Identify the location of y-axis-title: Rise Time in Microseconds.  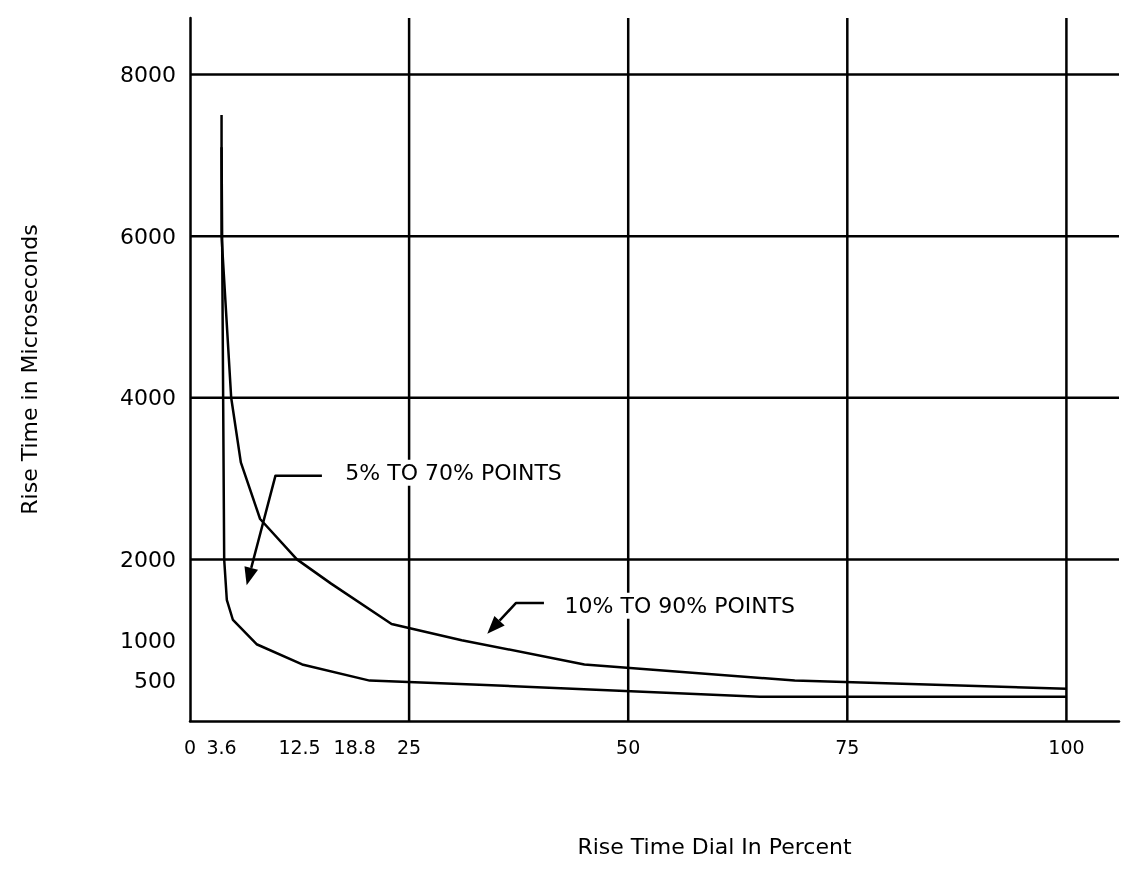
(29, 369).